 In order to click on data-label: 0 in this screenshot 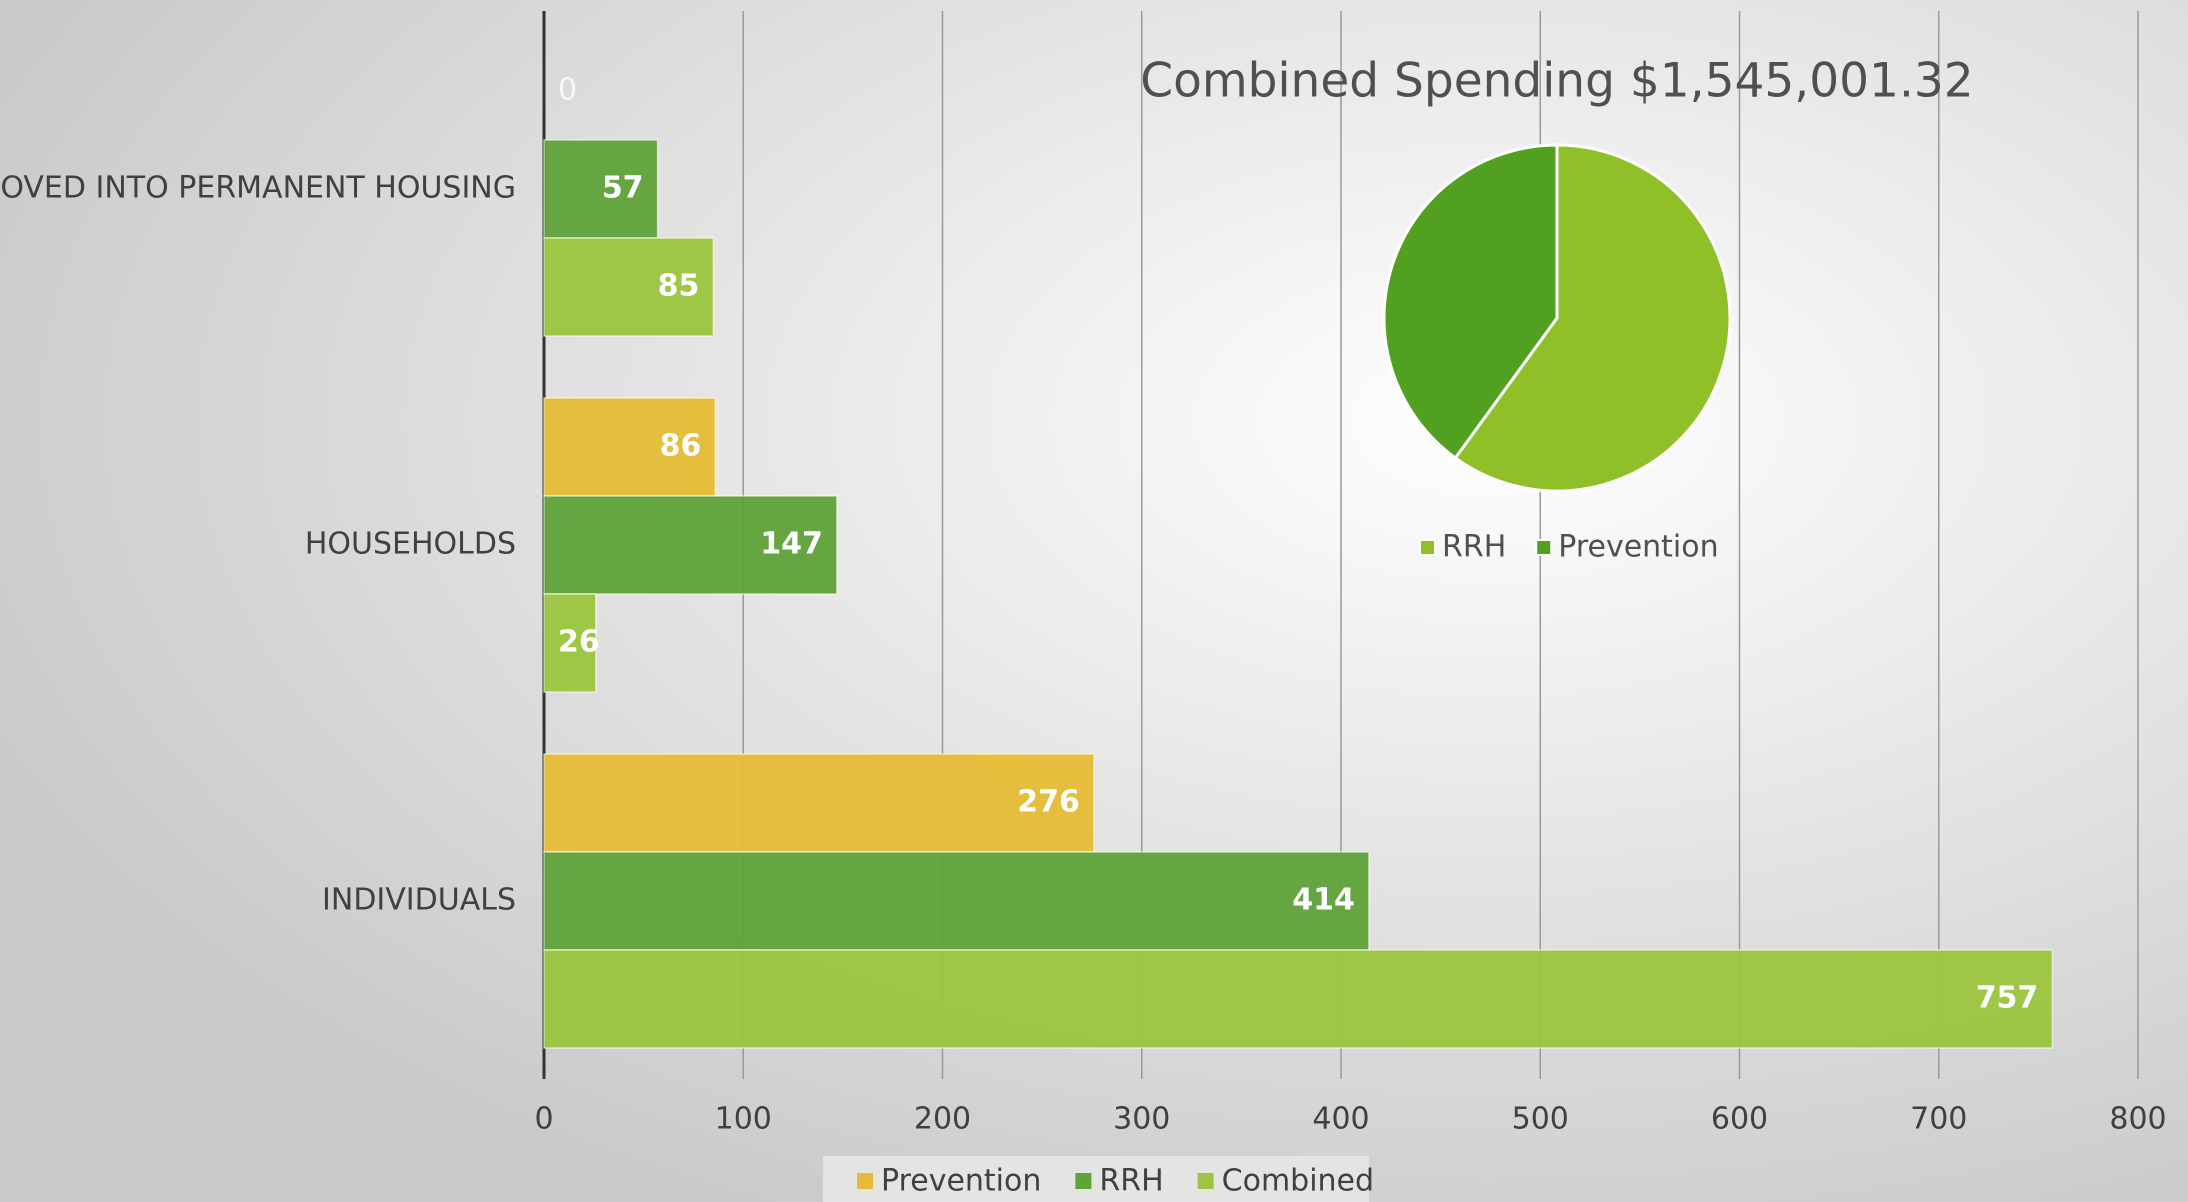, I will do `click(567, 90)`.